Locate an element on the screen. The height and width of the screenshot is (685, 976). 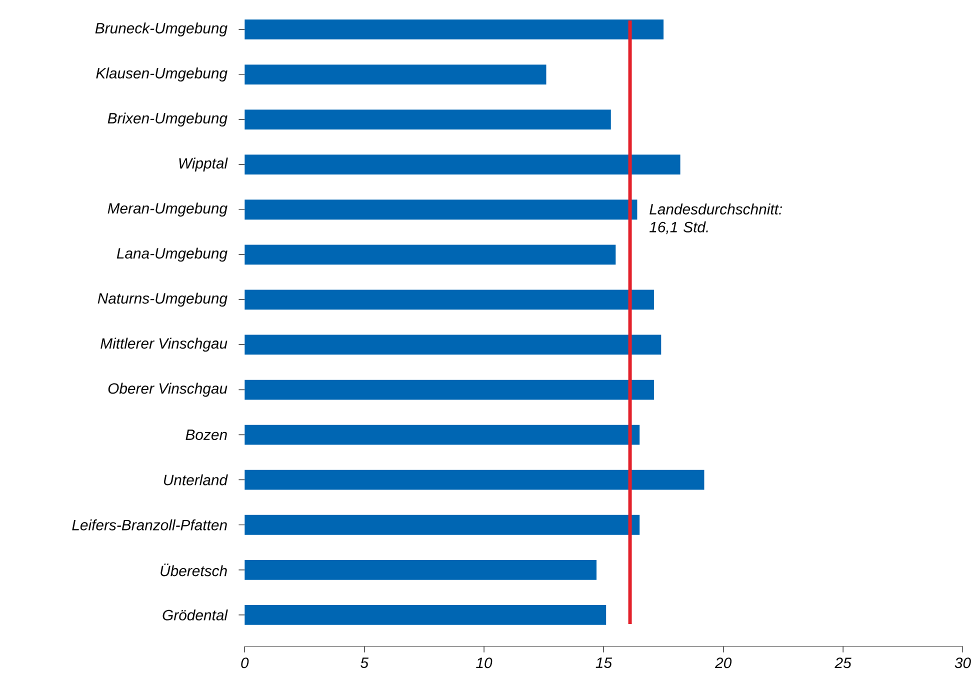
y-tick-label: Leifers-Branzoll-Pfatten is located at coordinates (149, 524).